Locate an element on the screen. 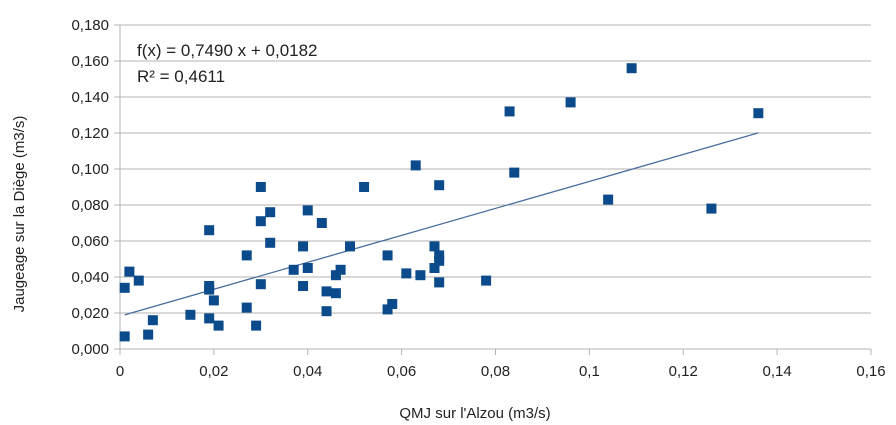 The height and width of the screenshot is (425, 896). y-tick-label: 0,120 is located at coordinates (90, 133).